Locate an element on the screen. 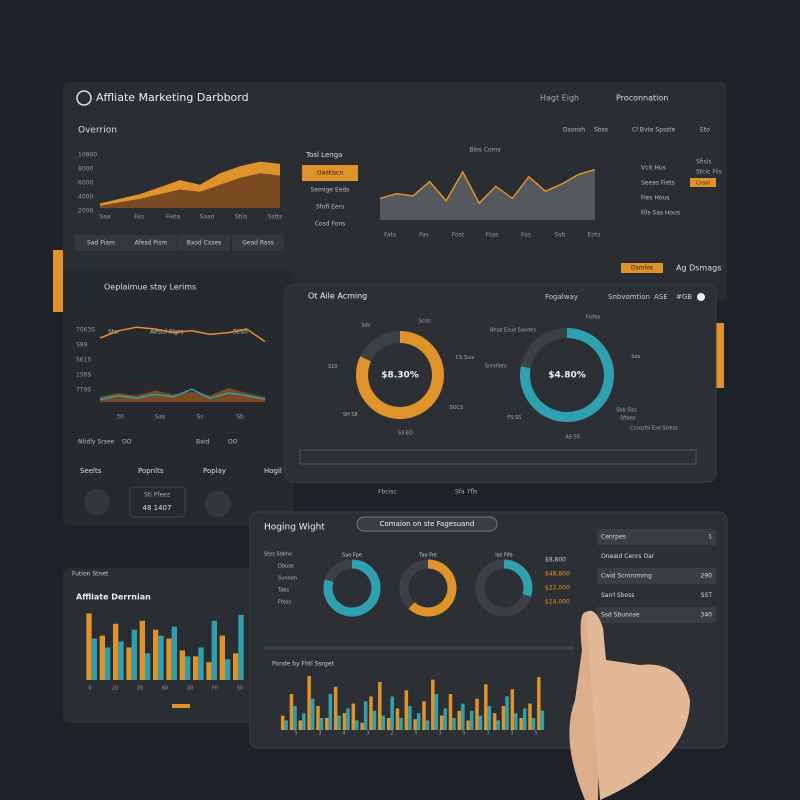  list-item: Sfofi Eers is located at coordinates (330, 207).